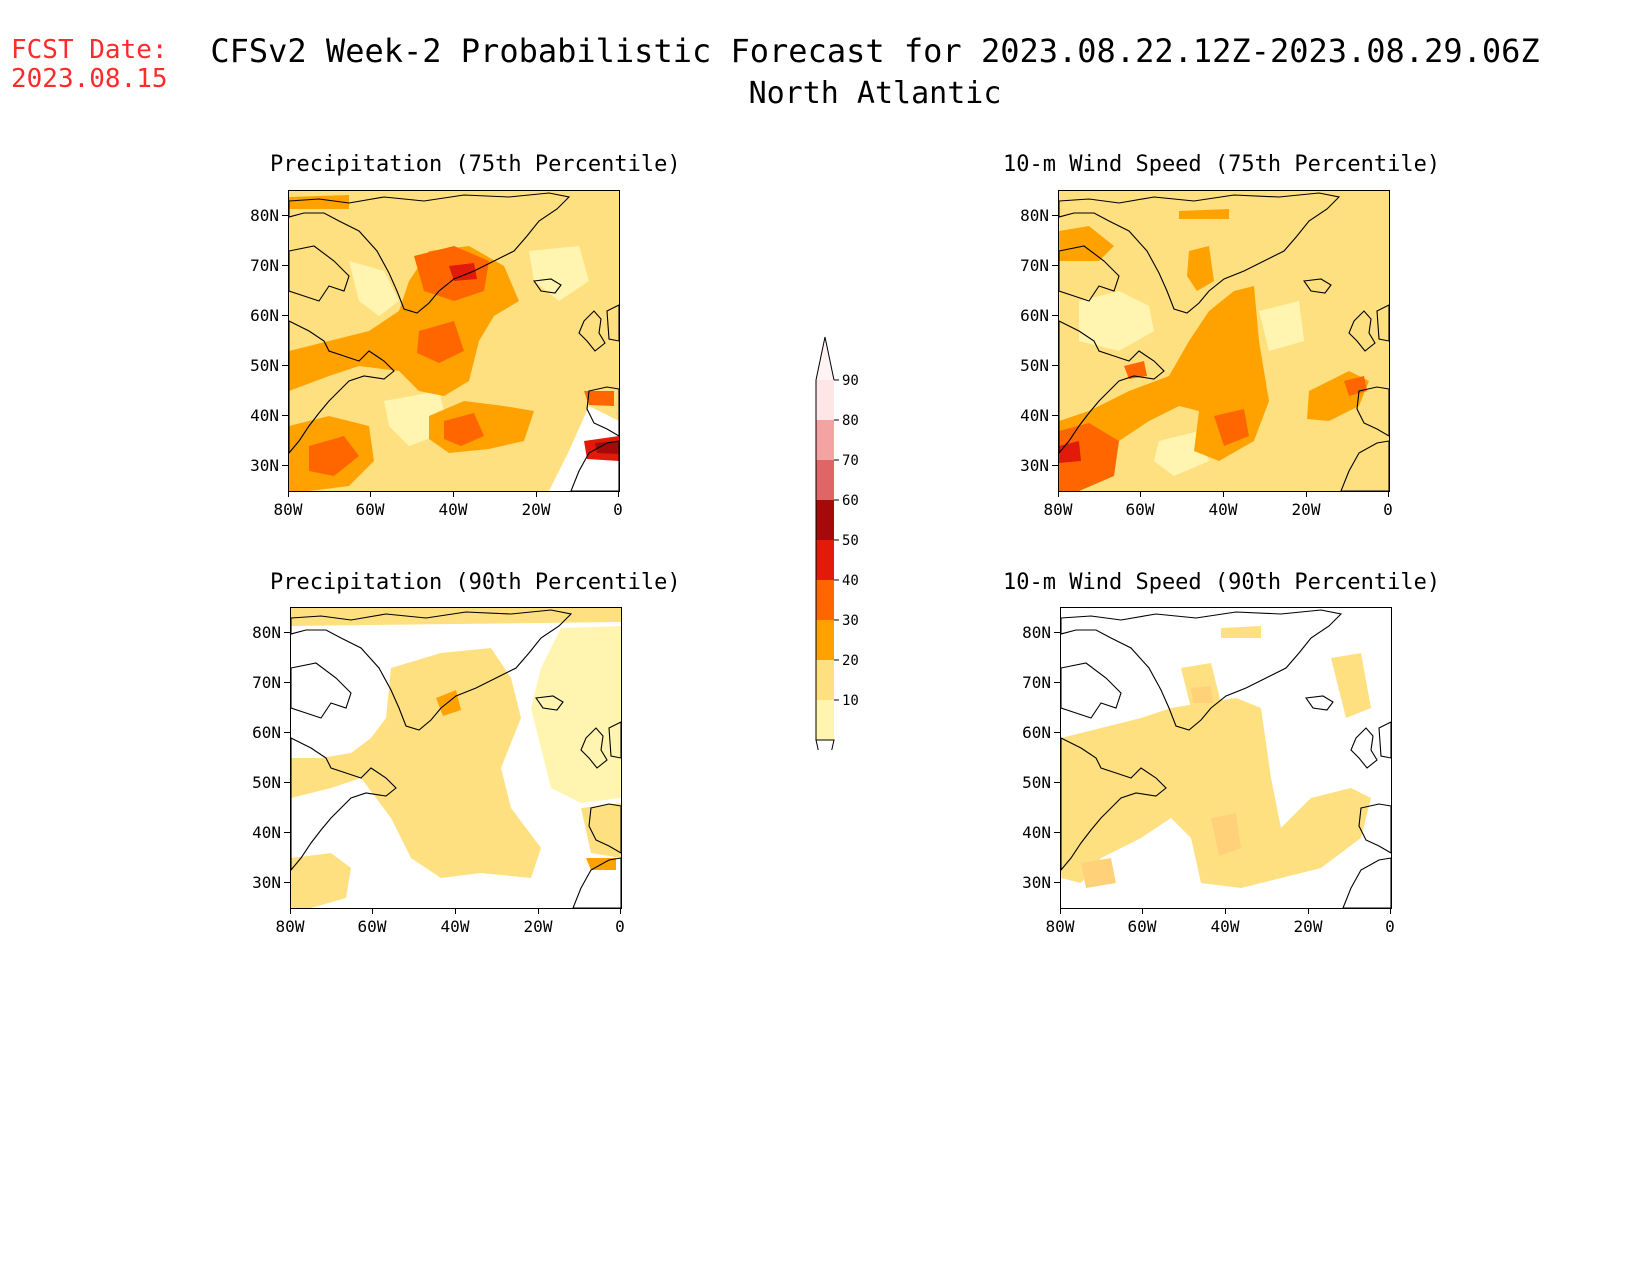  Describe the element at coordinates (850, 541) in the screenshot. I see `colorbar-label-50: 50` at that location.